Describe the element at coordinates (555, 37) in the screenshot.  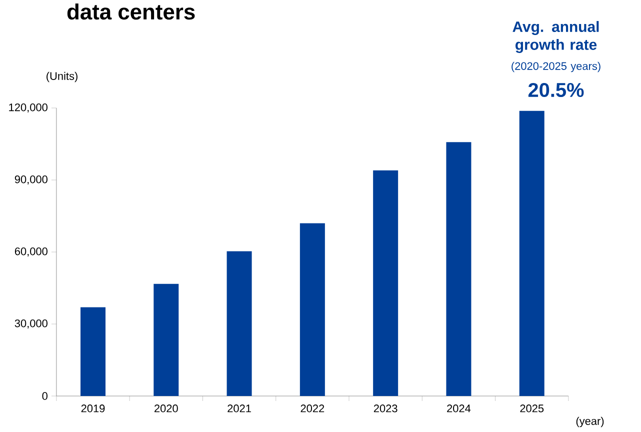
I see `text: Avg. annual growth rate` at that location.